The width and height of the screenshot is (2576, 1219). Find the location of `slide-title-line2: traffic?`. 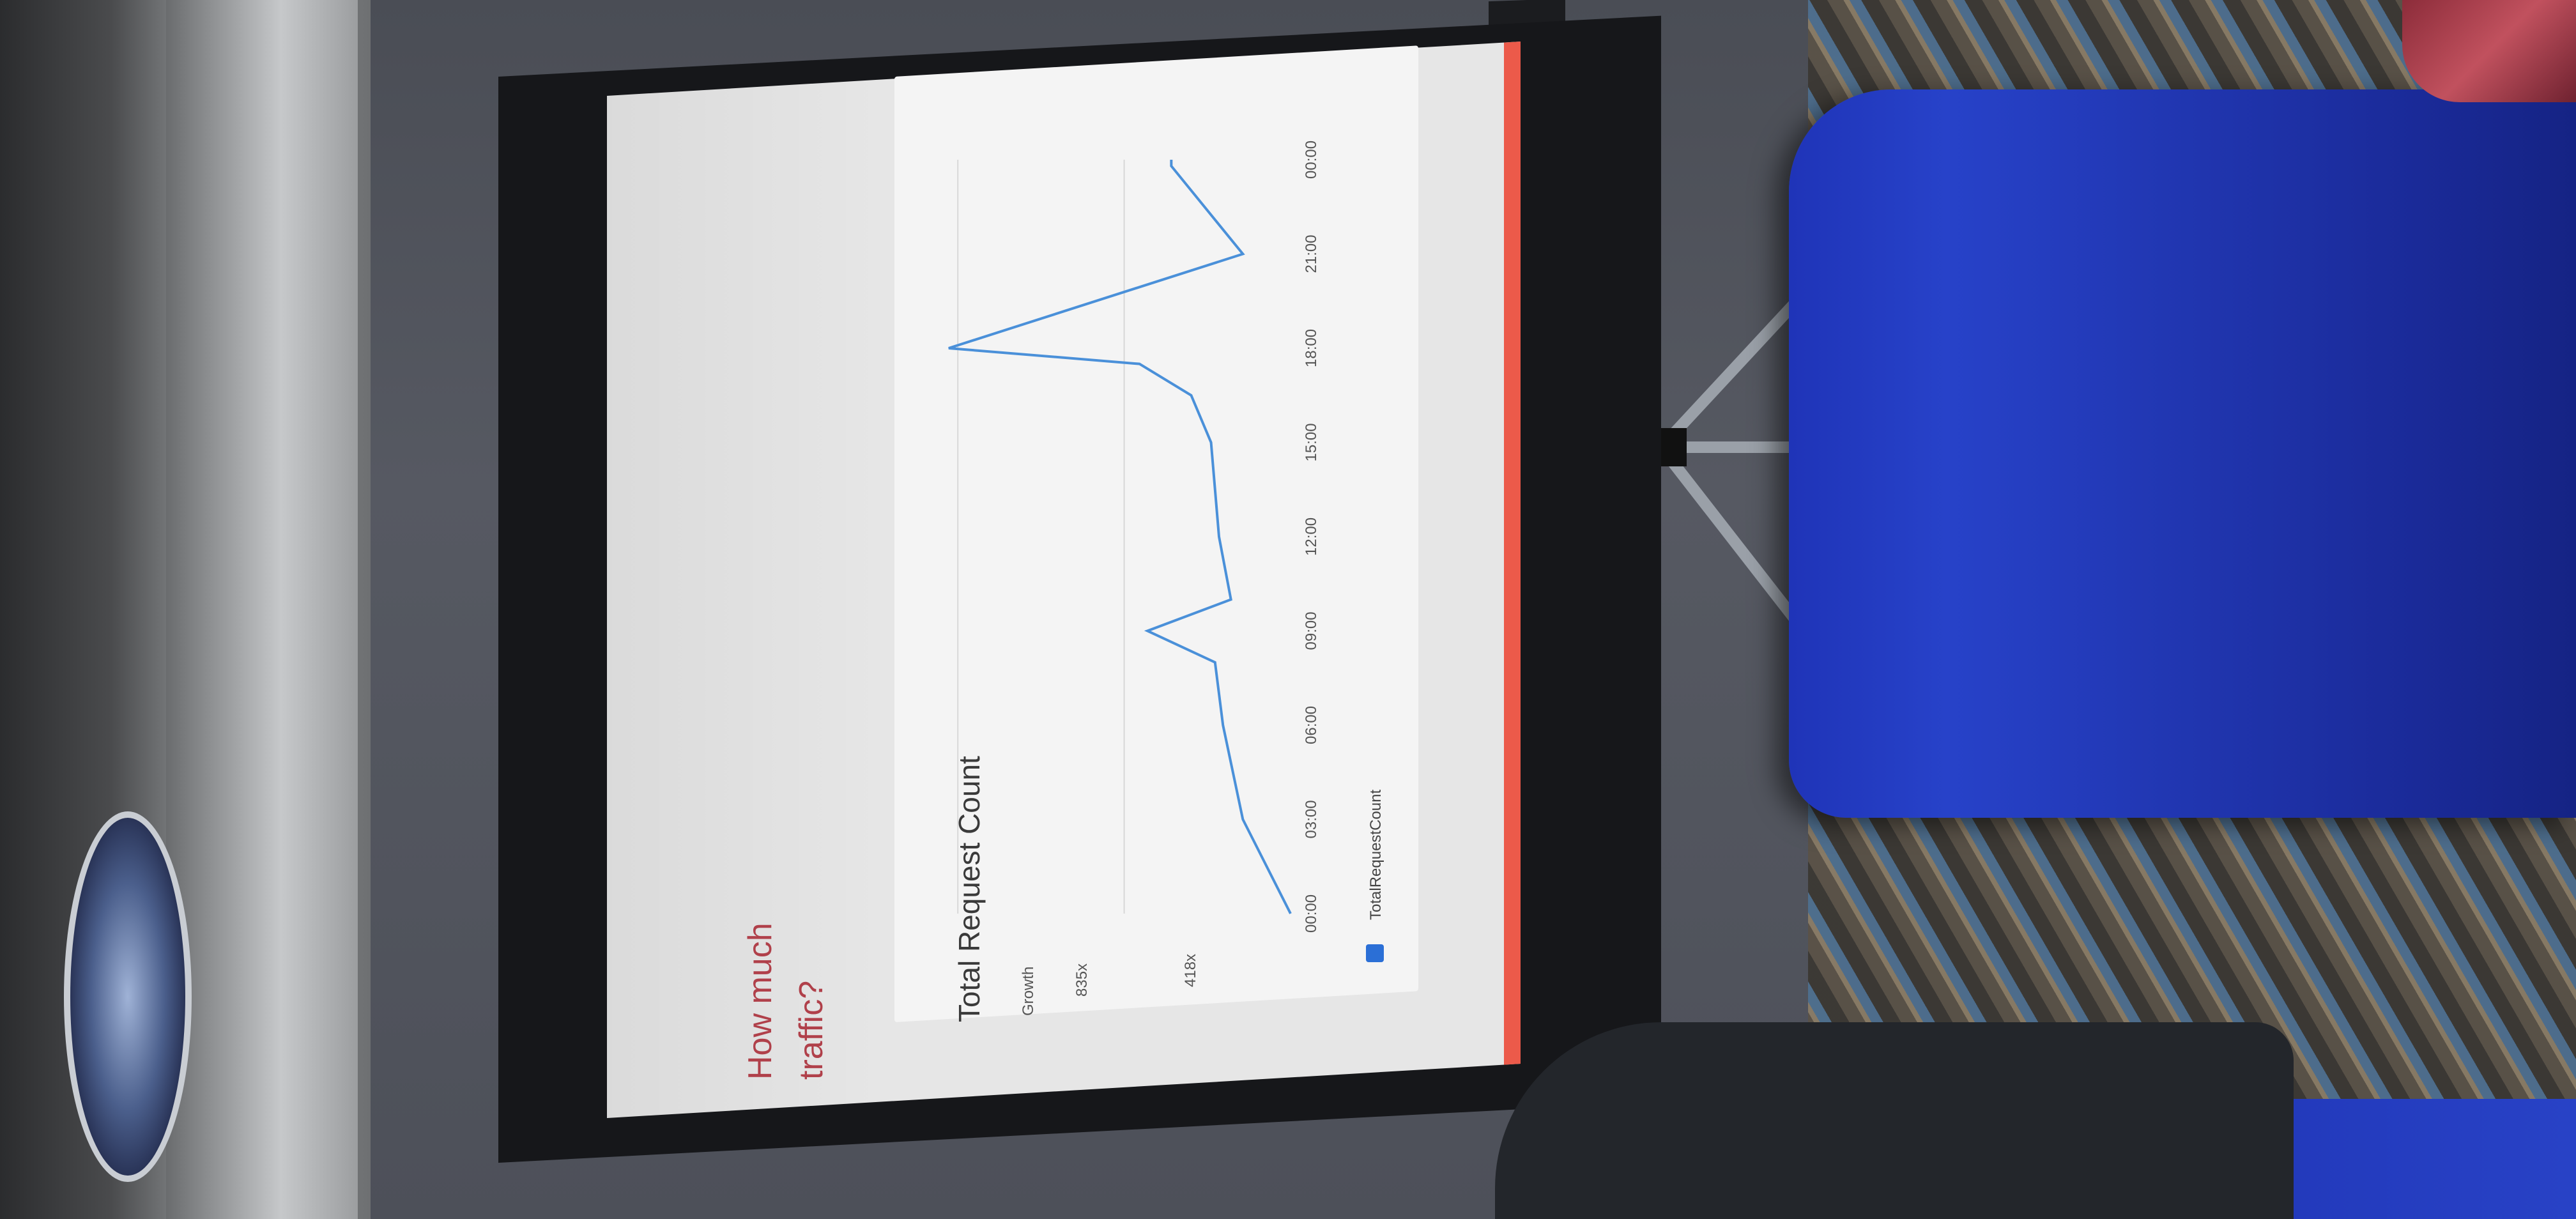

slide-title-line2: traffic? is located at coordinates (811, 1030).